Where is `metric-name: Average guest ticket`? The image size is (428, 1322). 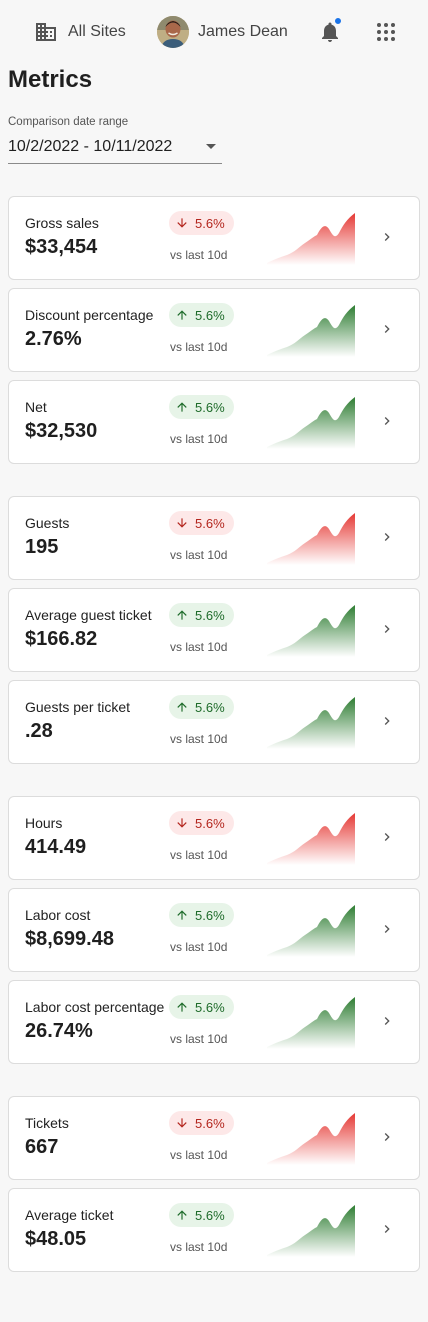
metric-name: Average guest ticket is located at coordinates (88, 615).